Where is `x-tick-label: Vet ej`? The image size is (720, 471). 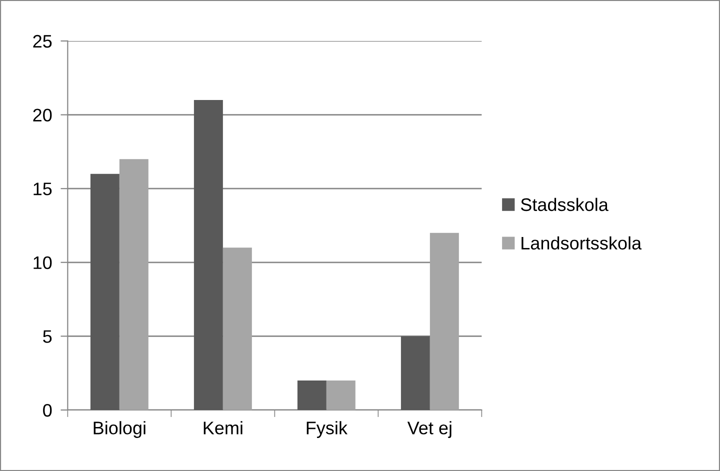 x-tick-label: Vet ej is located at coordinates (429, 429).